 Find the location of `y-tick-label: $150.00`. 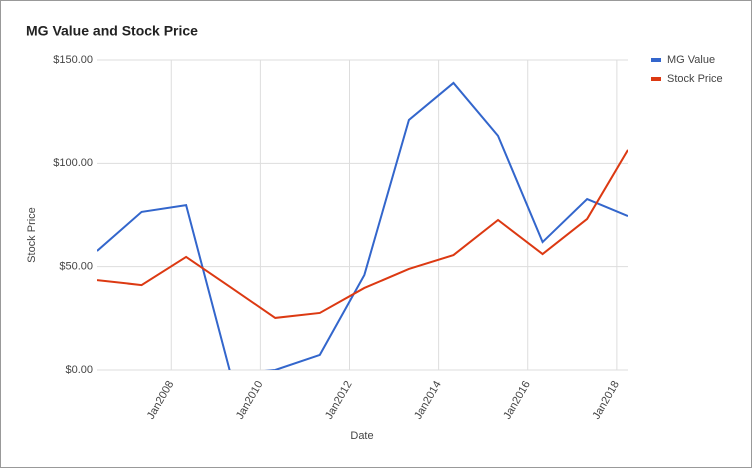

y-tick-label: $150.00 is located at coordinates (73, 60).